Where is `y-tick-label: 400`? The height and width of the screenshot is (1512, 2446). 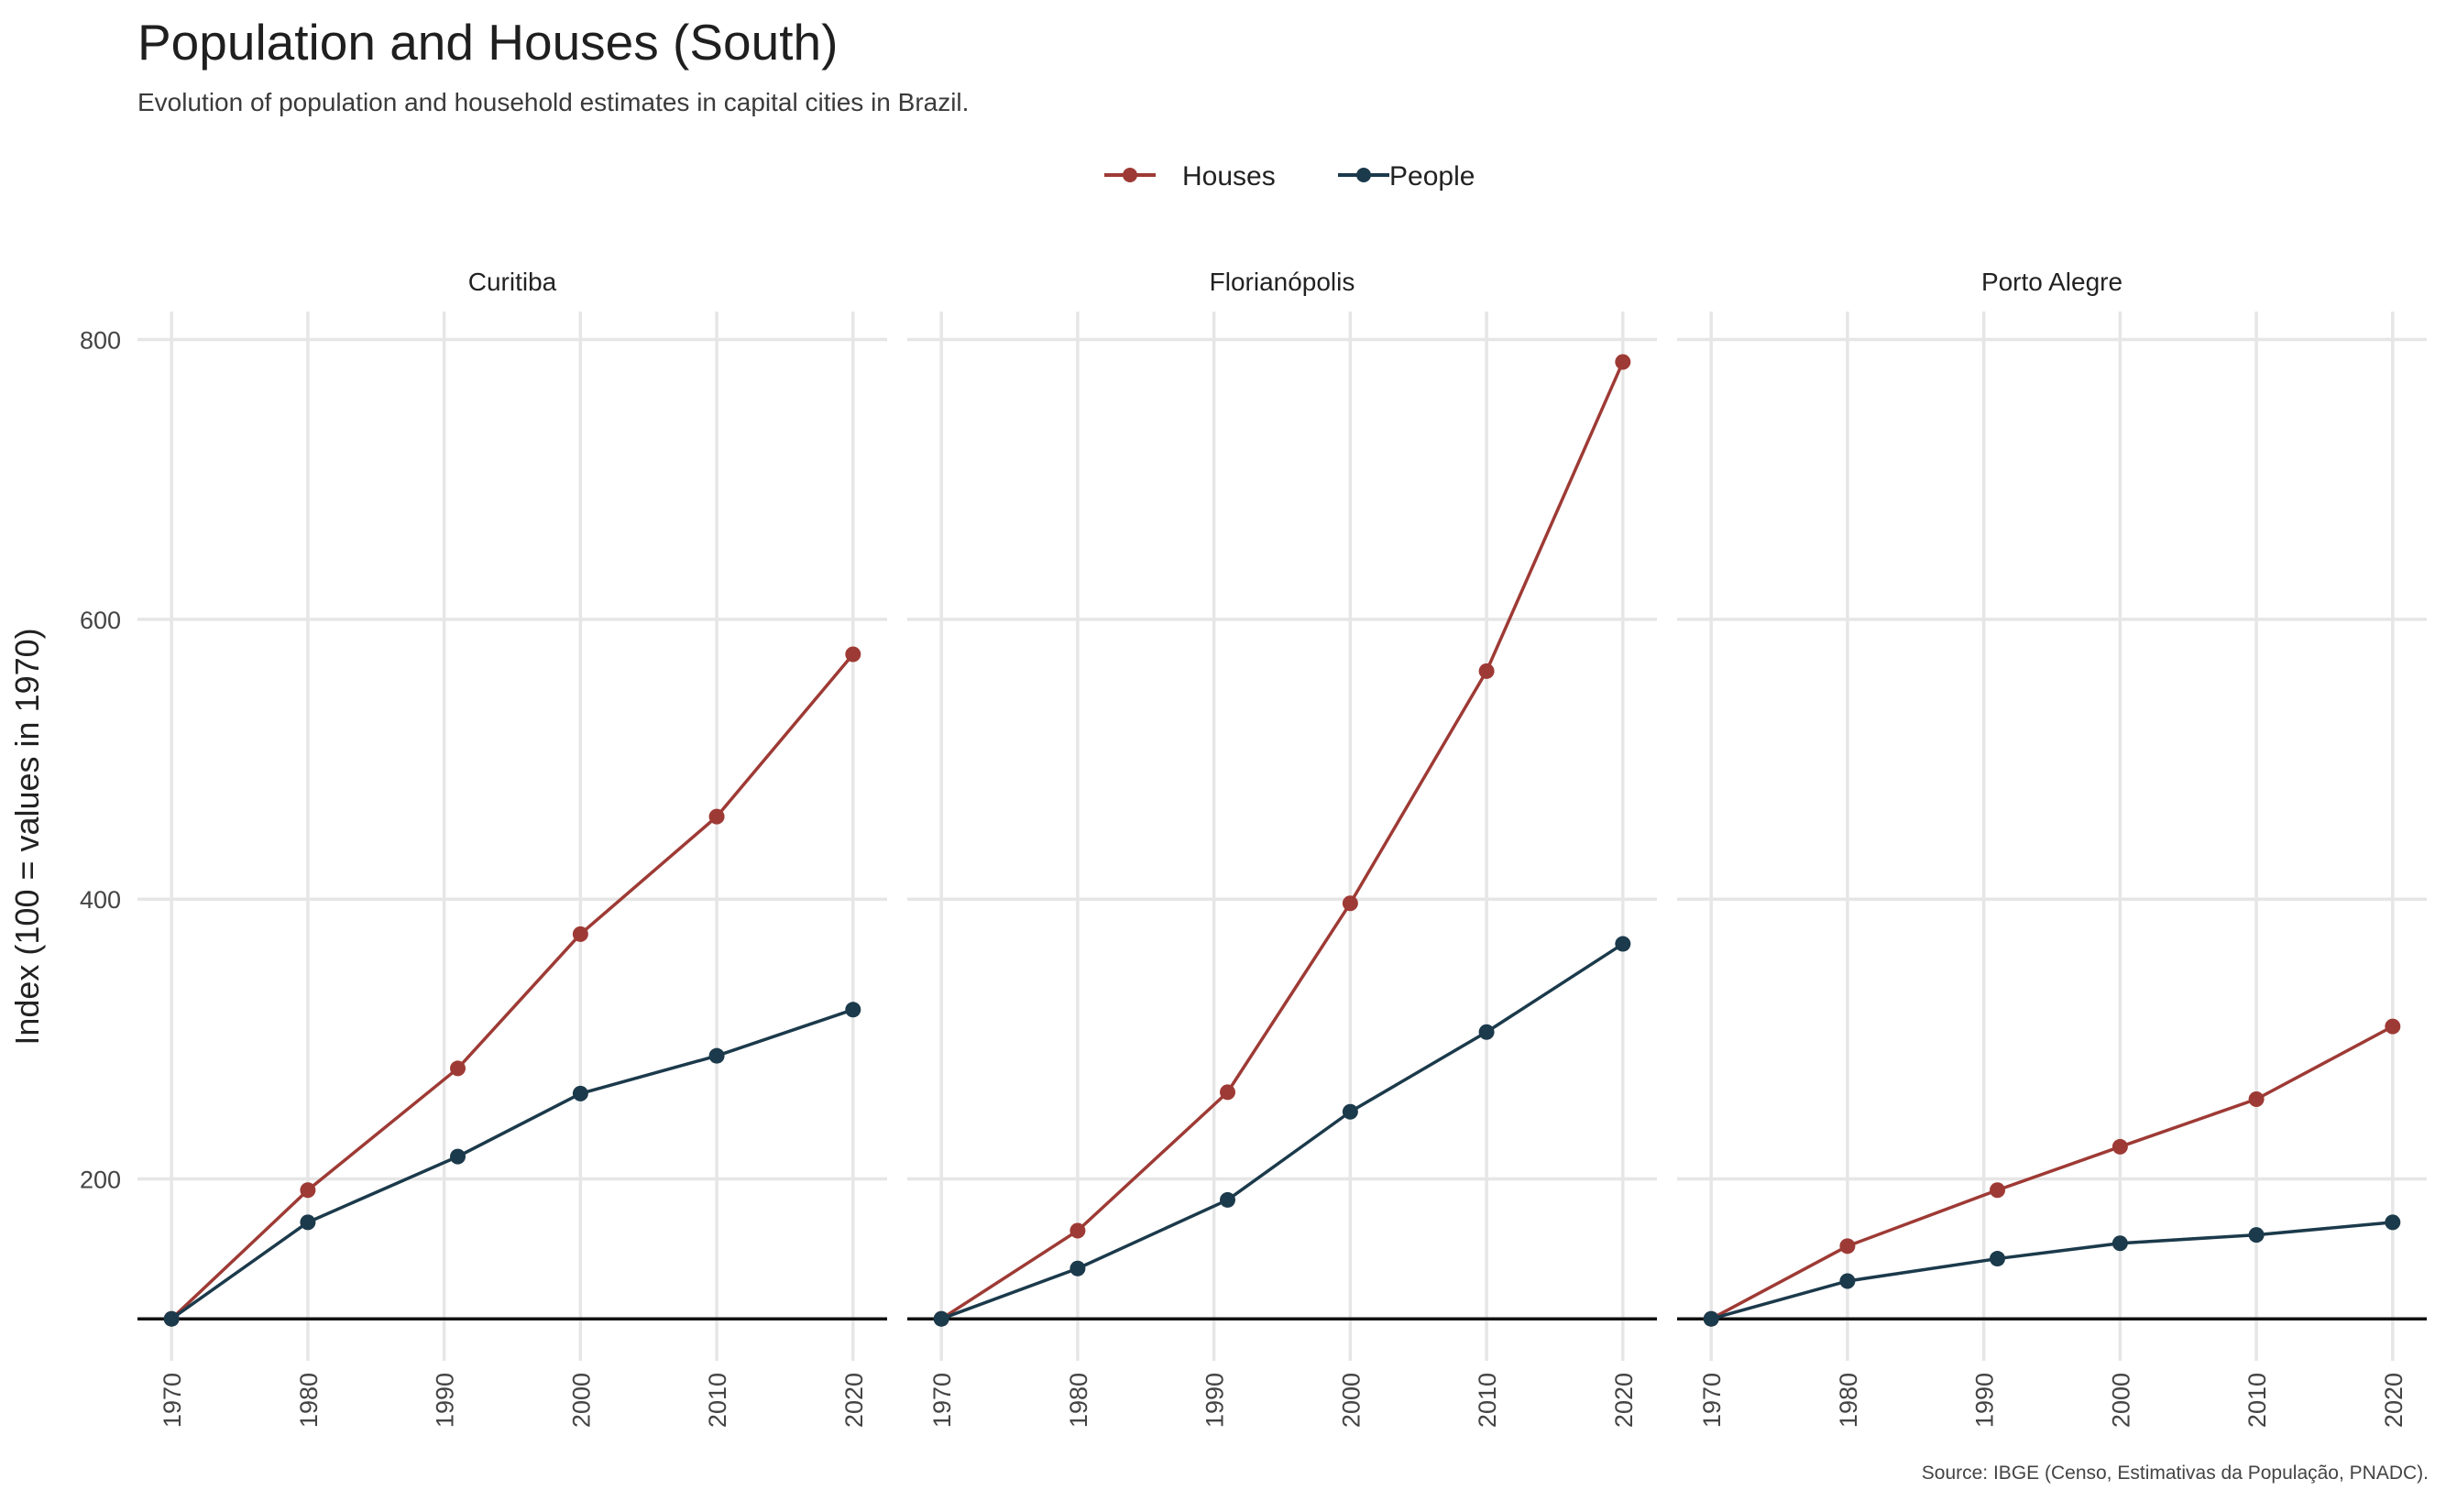
y-tick-label: 400 is located at coordinates (100, 900).